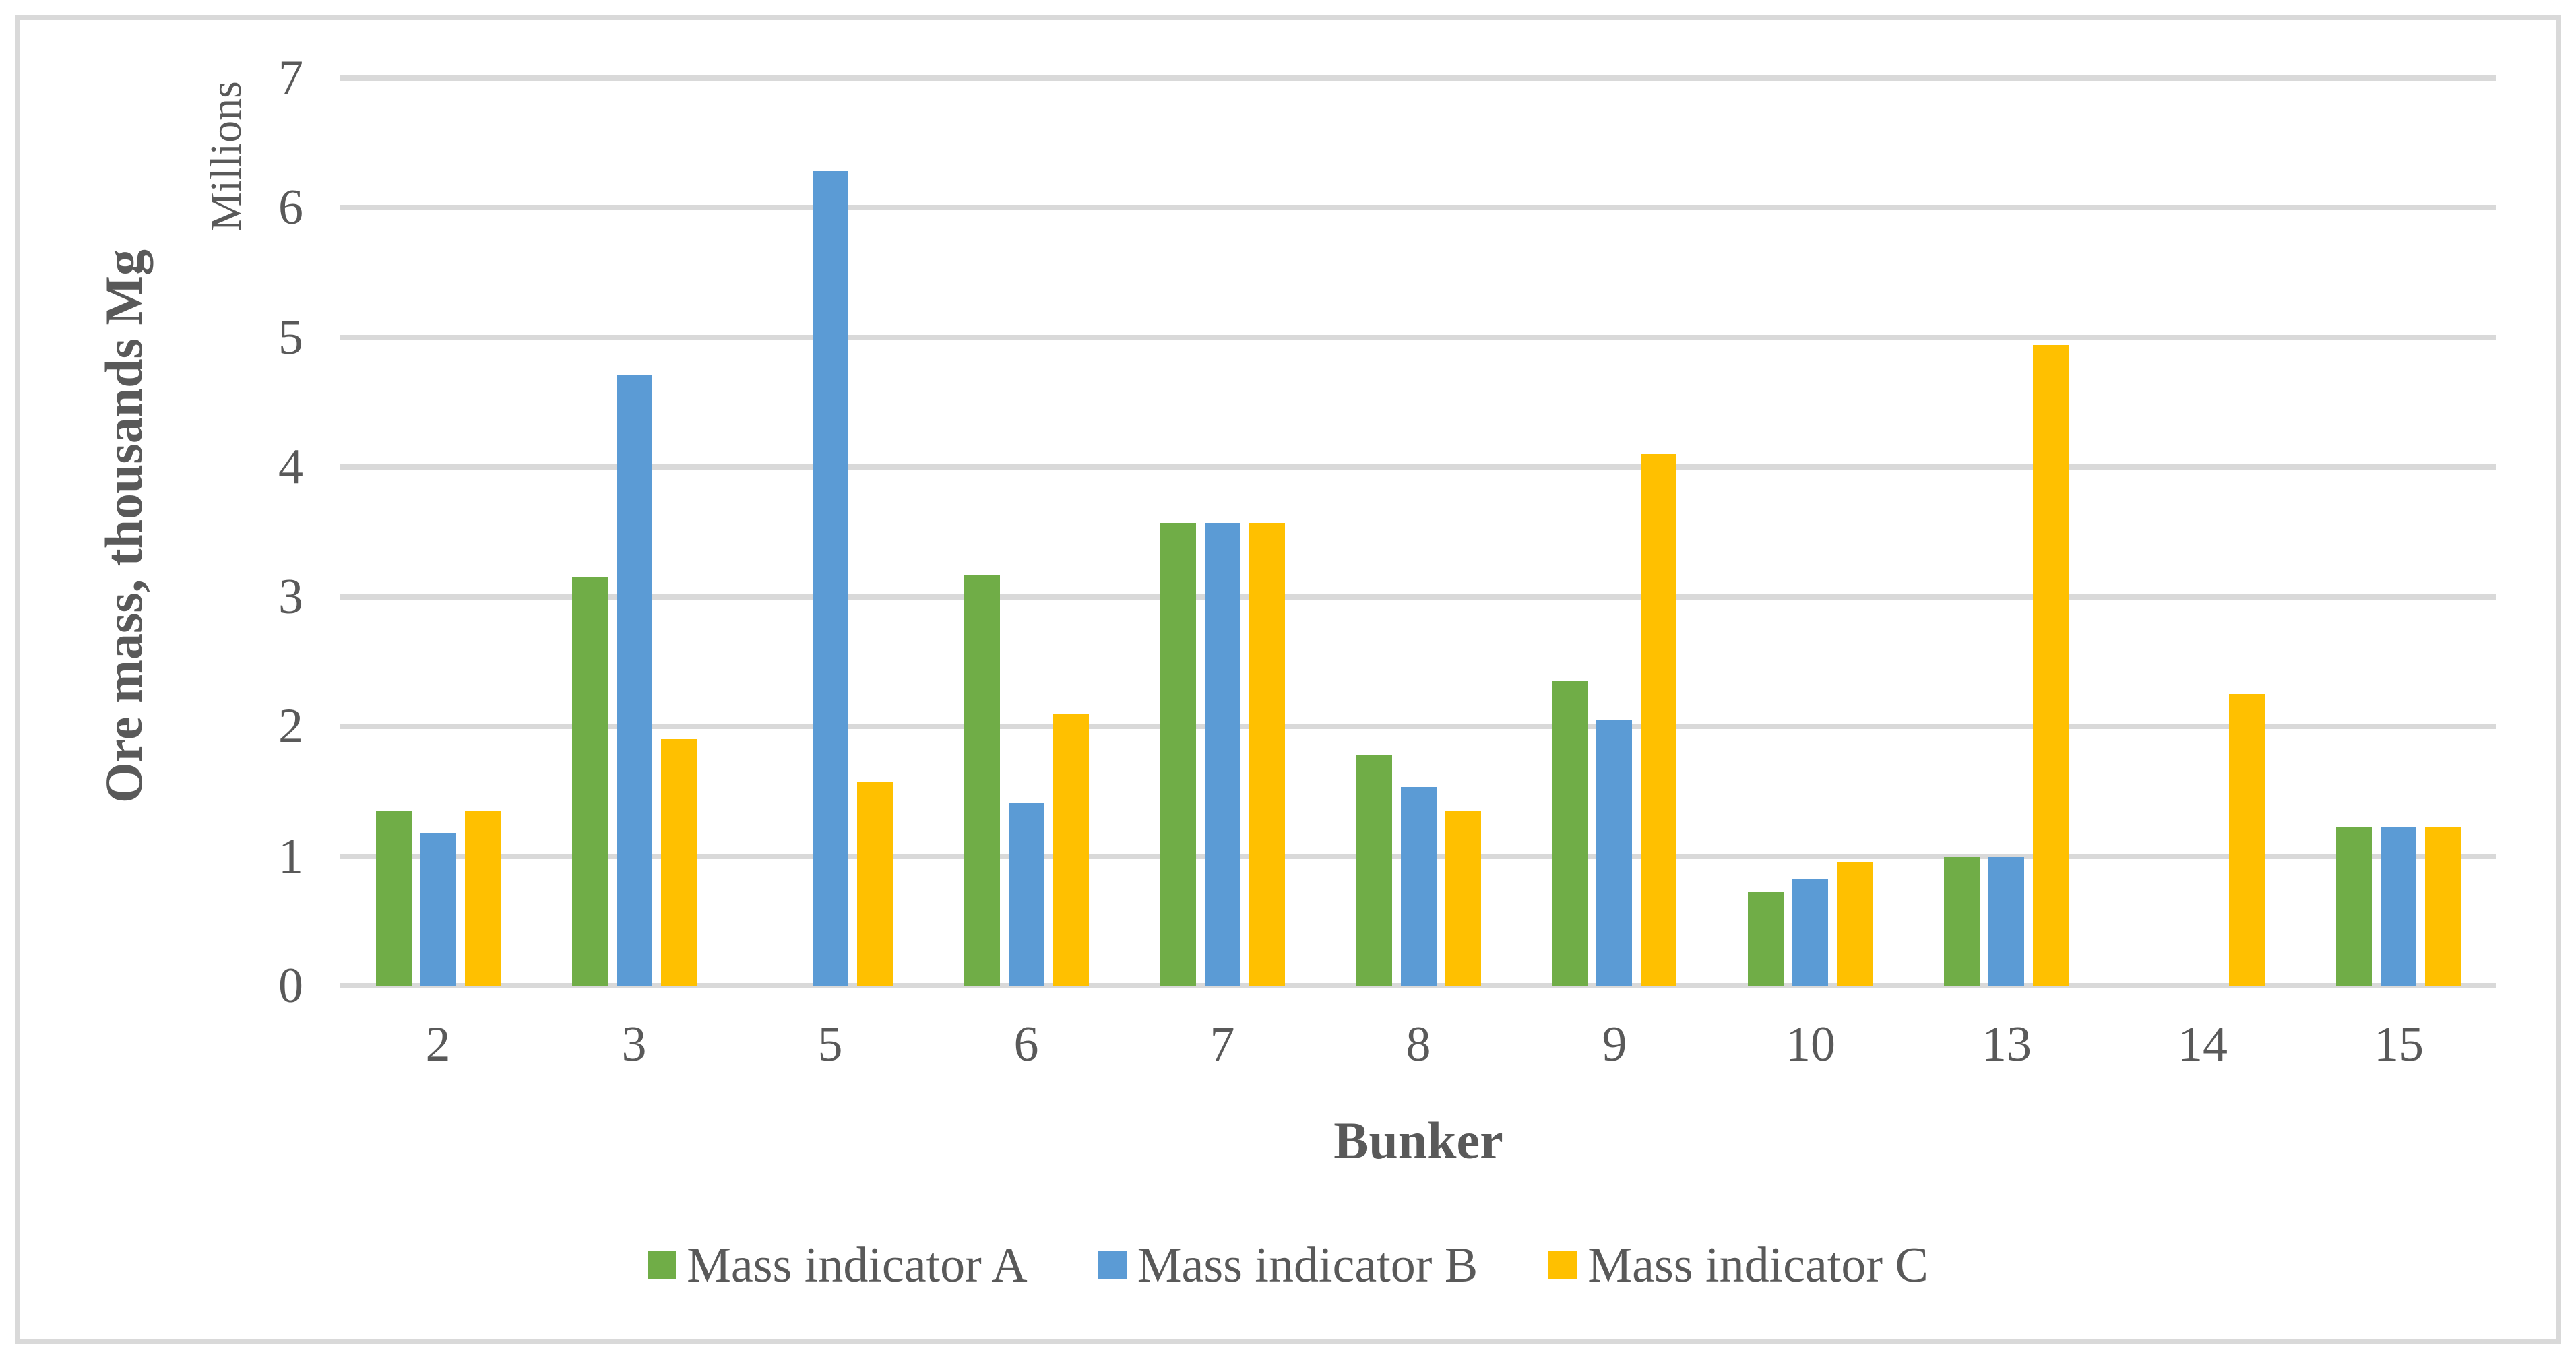 This screenshot has height=1359, width=2576. What do you see at coordinates (290, 985) in the screenshot?
I see `y-tick-label: 0` at bounding box center [290, 985].